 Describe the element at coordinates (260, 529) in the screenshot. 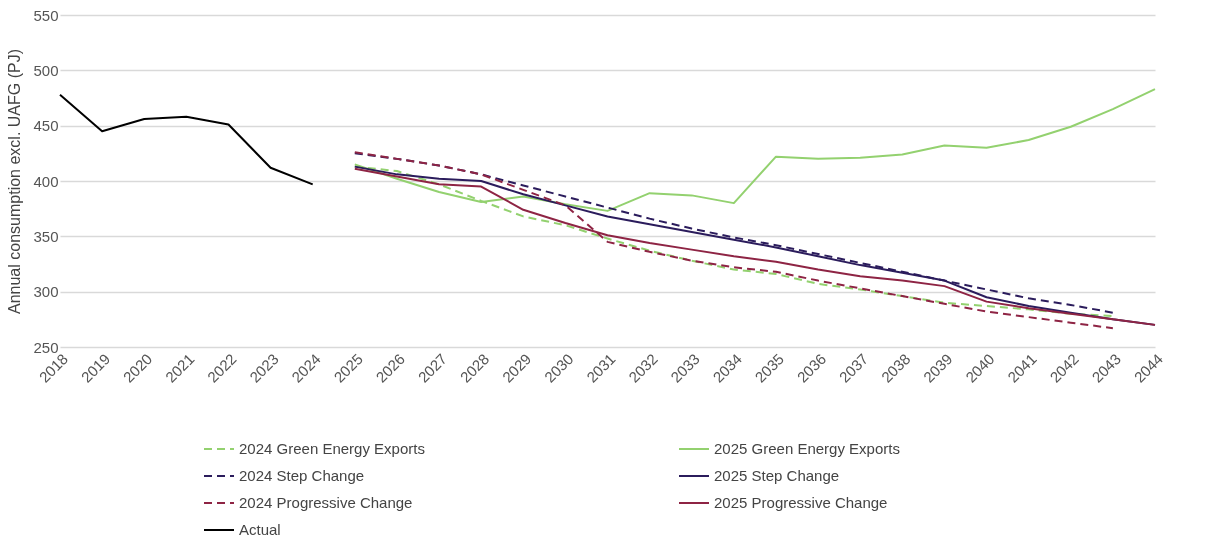

I see `legend-label: Actual` at that location.